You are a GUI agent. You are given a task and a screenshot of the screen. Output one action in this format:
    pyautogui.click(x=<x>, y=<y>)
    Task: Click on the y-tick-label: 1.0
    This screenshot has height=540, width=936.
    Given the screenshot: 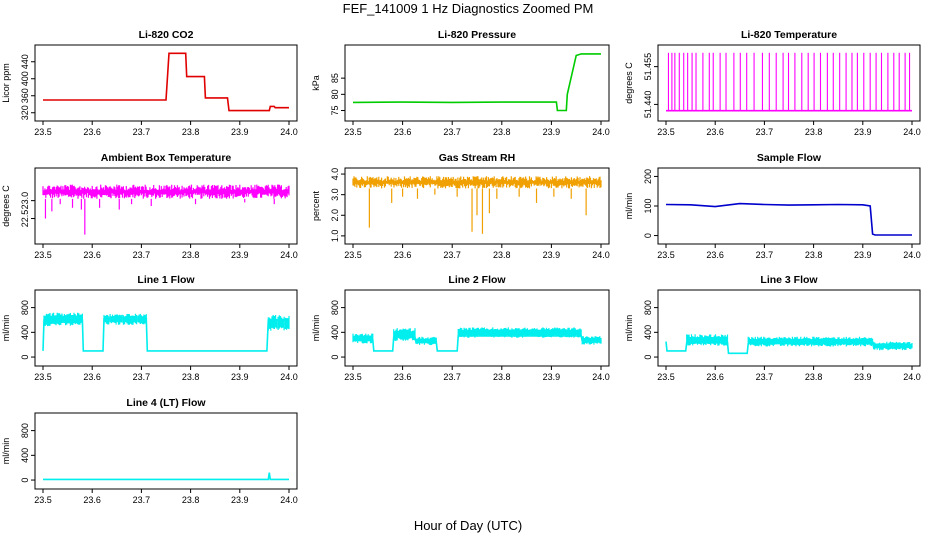 What is the action you would take?
    pyautogui.click(x=335, y=236)
    